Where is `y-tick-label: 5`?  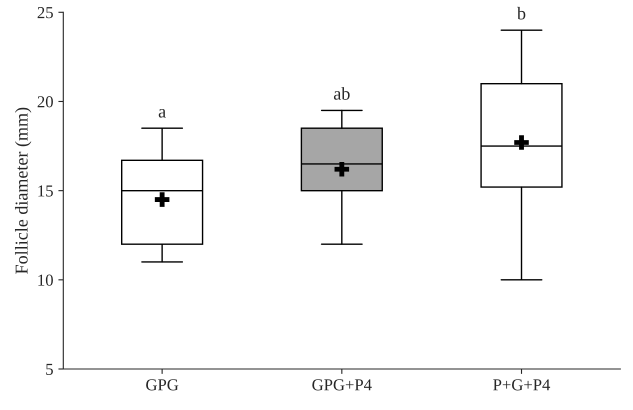
y-tick-label: 5 is located at coordinates (49, 369).